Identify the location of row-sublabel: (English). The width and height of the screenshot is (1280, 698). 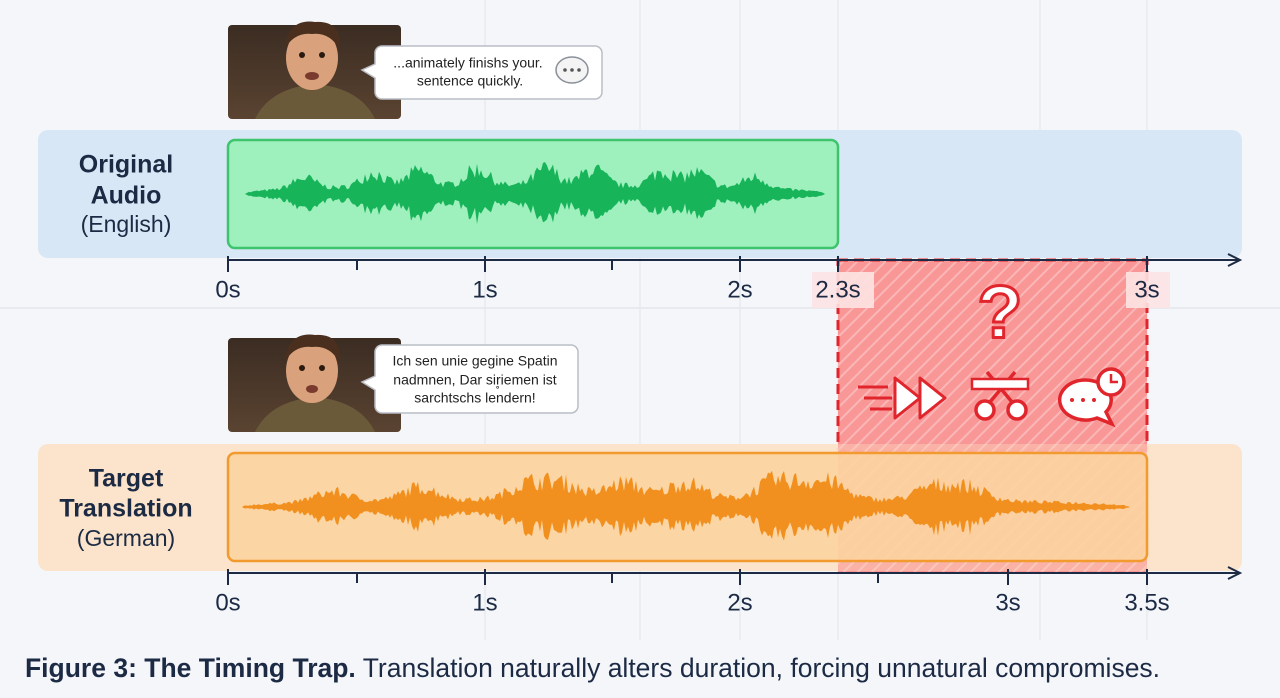
(126, 224).